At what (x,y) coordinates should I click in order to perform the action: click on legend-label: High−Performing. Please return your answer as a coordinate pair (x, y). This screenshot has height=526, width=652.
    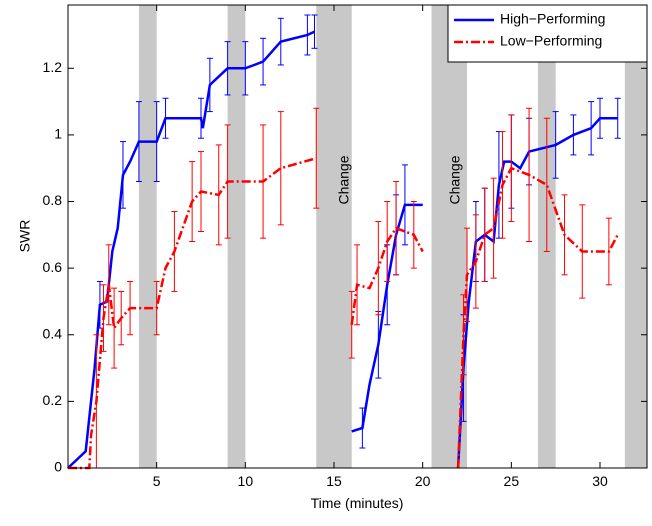
    Looking at the image, I should click on (552, 19).